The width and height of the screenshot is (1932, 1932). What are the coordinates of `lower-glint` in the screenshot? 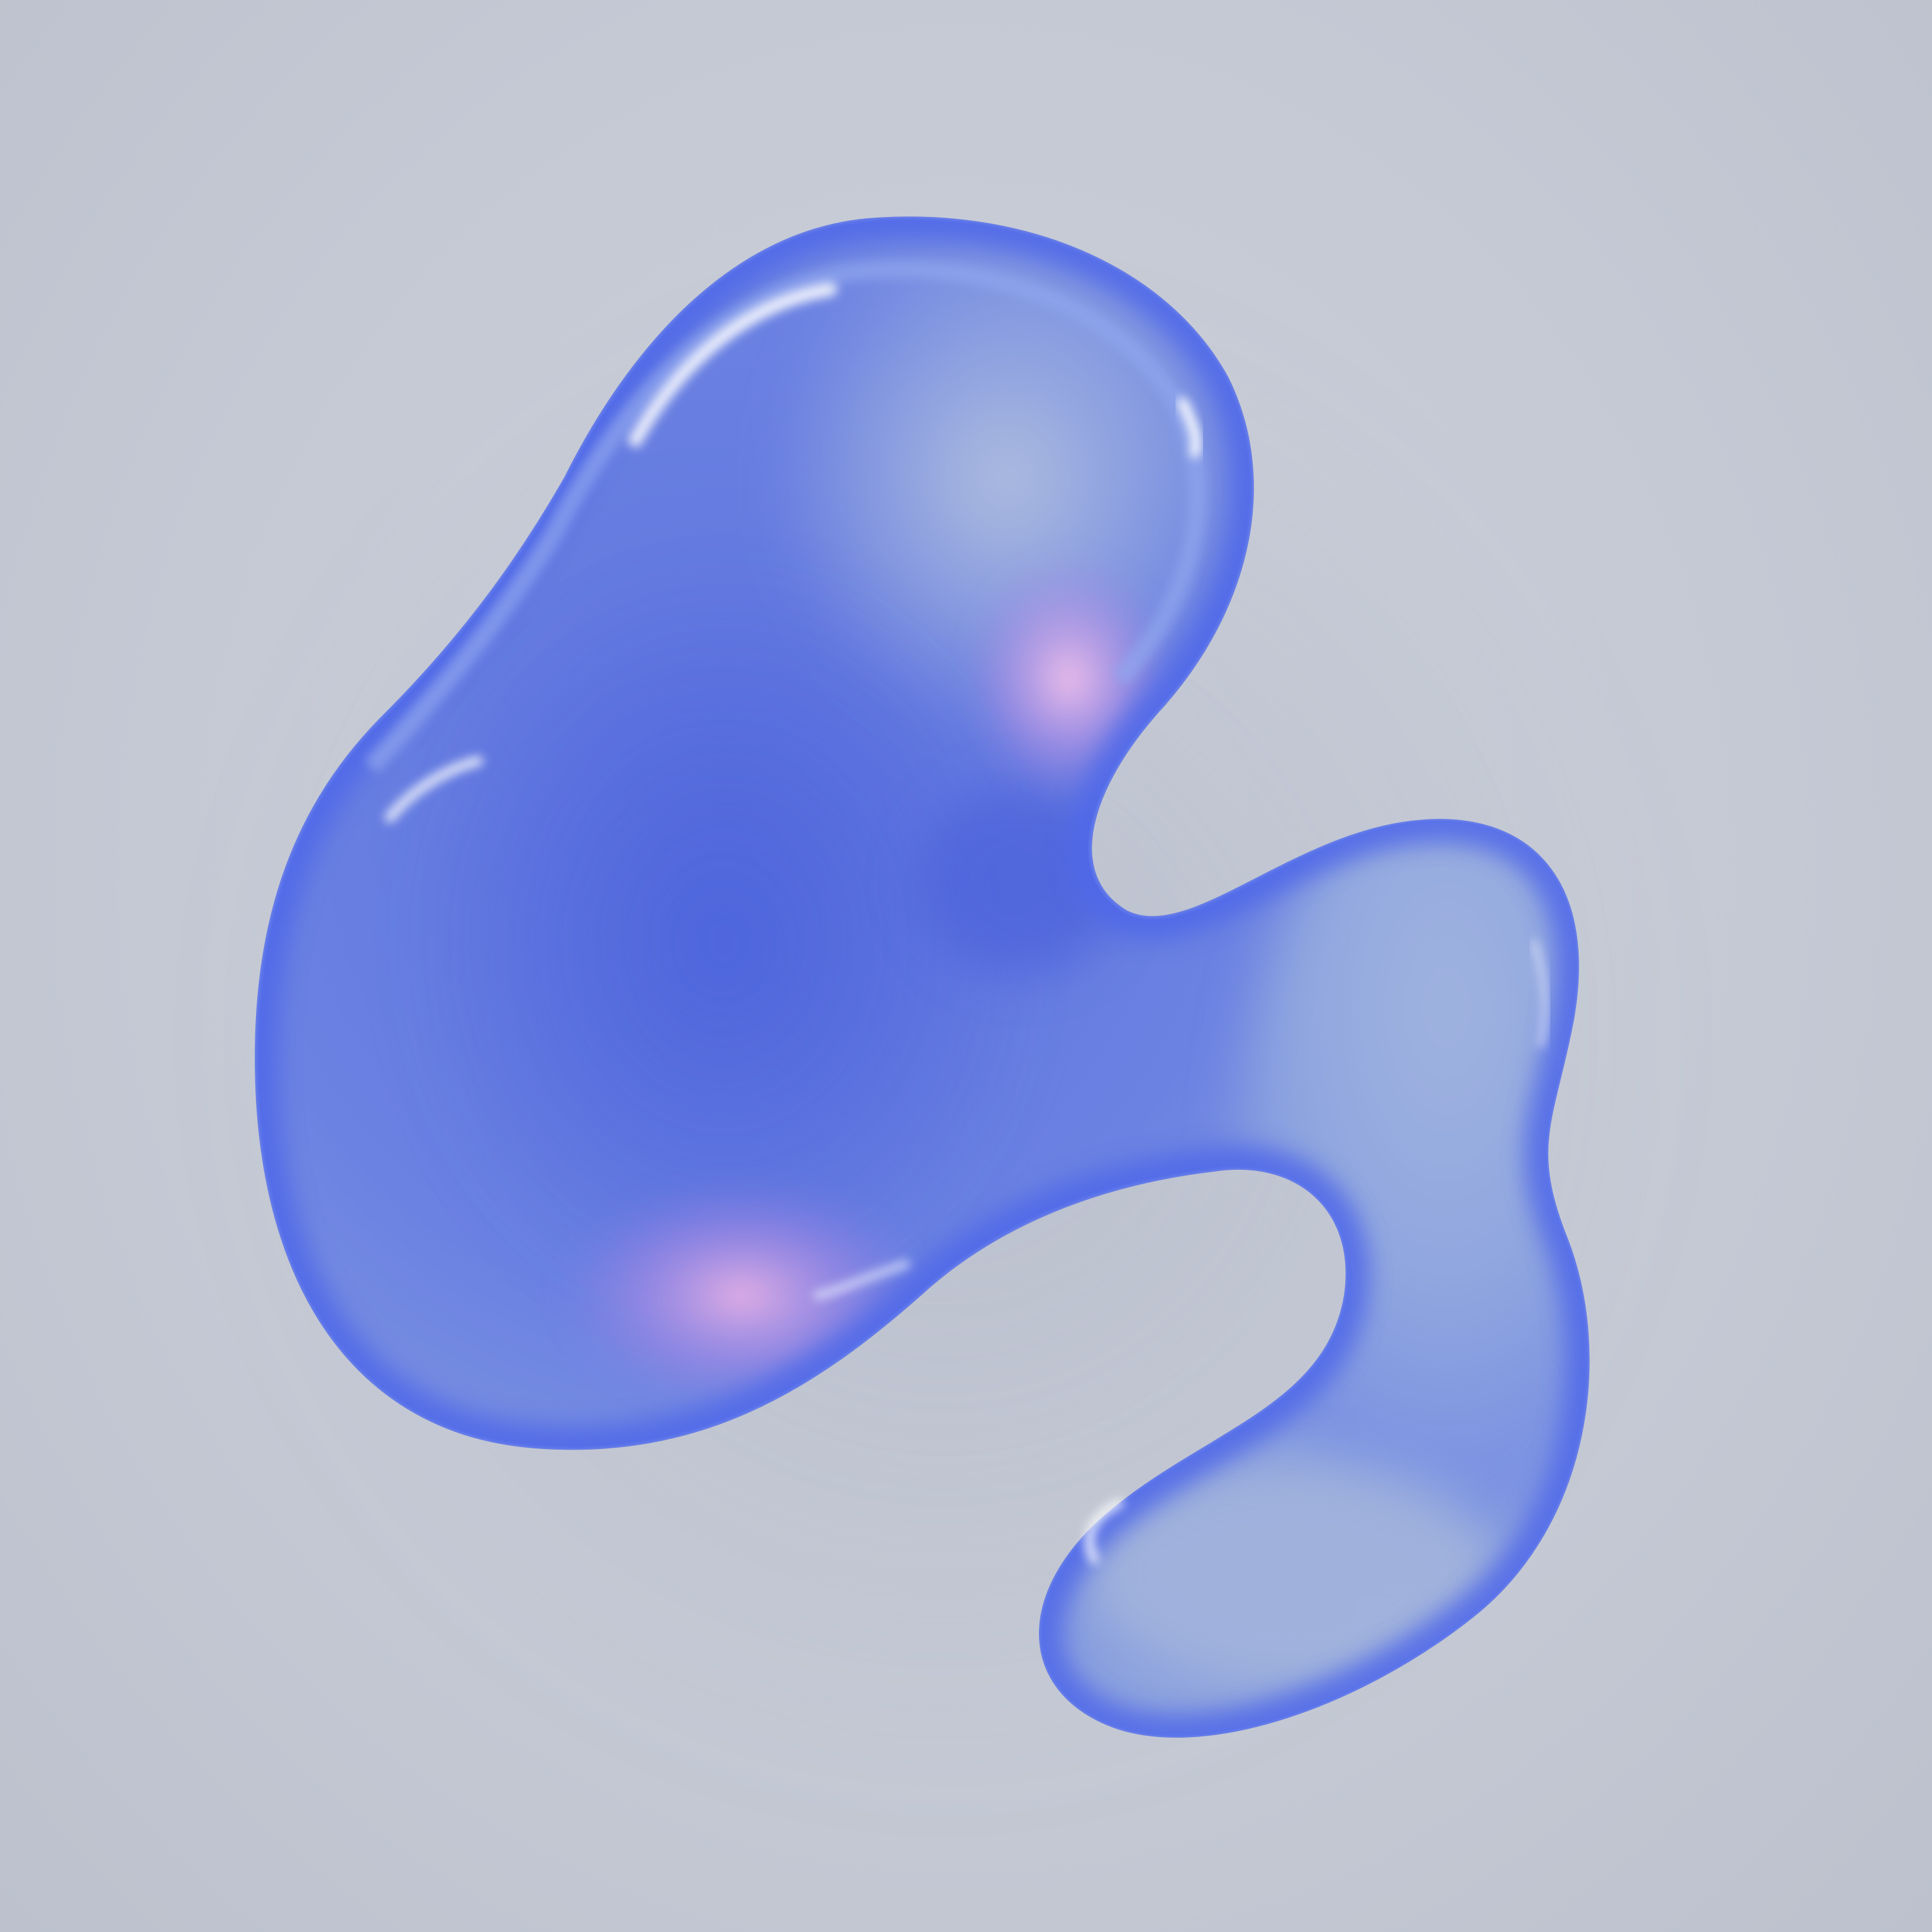 It's located at (861, 1280).